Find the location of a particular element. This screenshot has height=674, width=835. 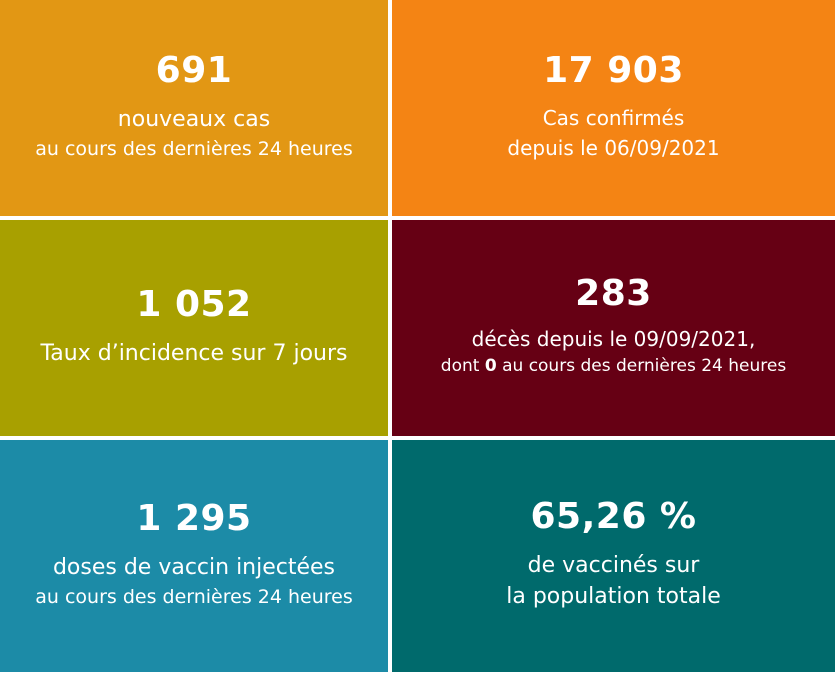

incidence-label: Taux d’incidence sur 7 jours is located at coordinates (194, 353).